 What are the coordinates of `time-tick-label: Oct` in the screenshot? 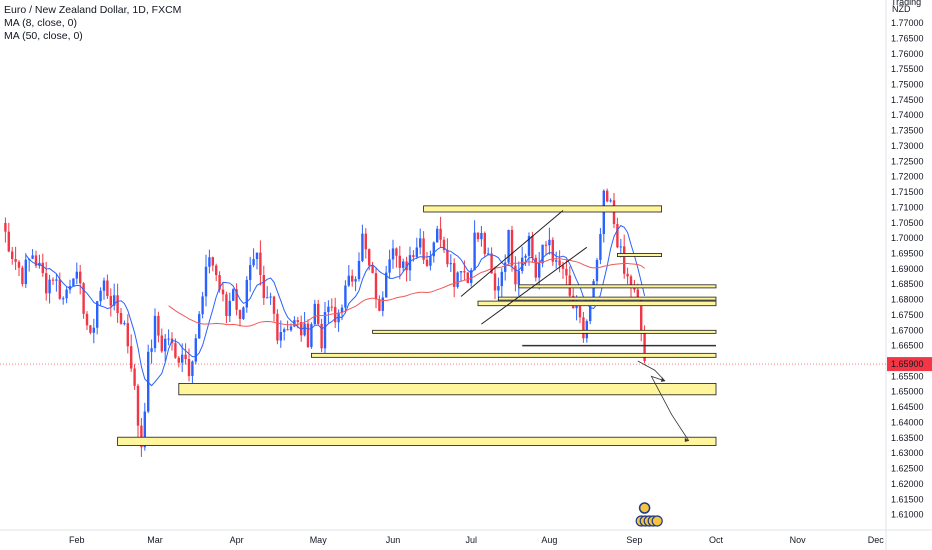 It's located at (716, 540).